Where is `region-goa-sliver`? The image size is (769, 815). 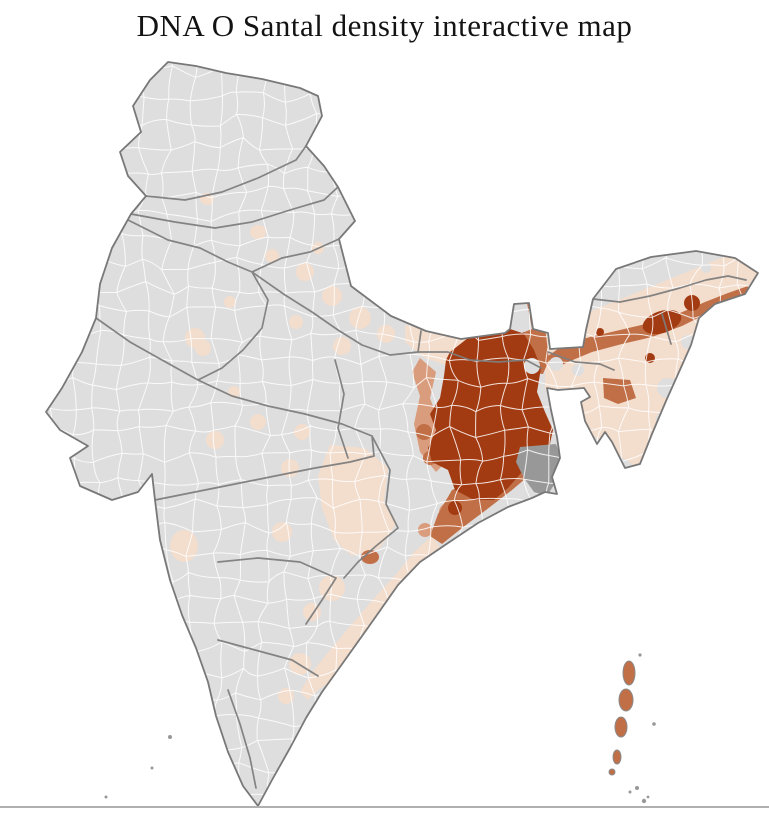
region-goa-sliver is located at coordinates (151, 578).